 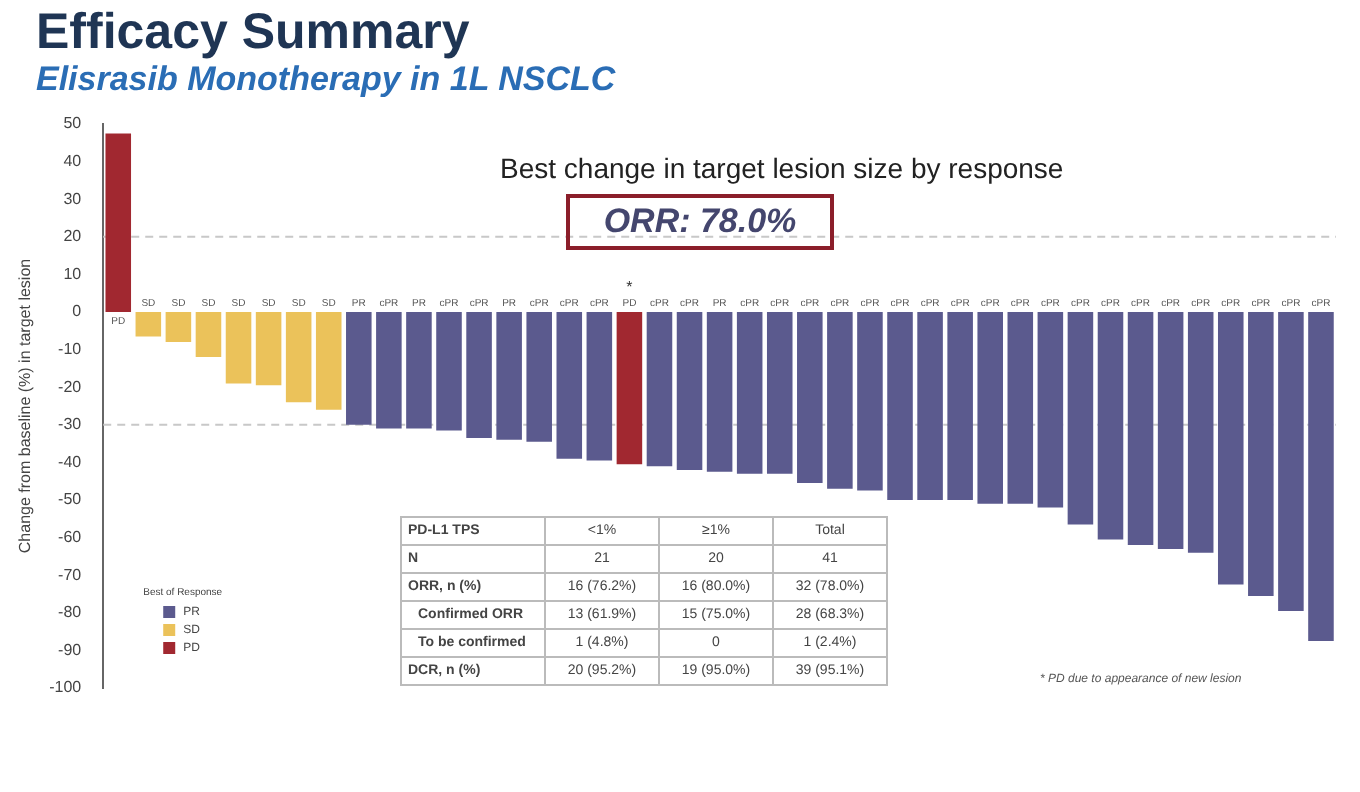 I want to click on y-tick-label: -60, so click(x=70, y=537).